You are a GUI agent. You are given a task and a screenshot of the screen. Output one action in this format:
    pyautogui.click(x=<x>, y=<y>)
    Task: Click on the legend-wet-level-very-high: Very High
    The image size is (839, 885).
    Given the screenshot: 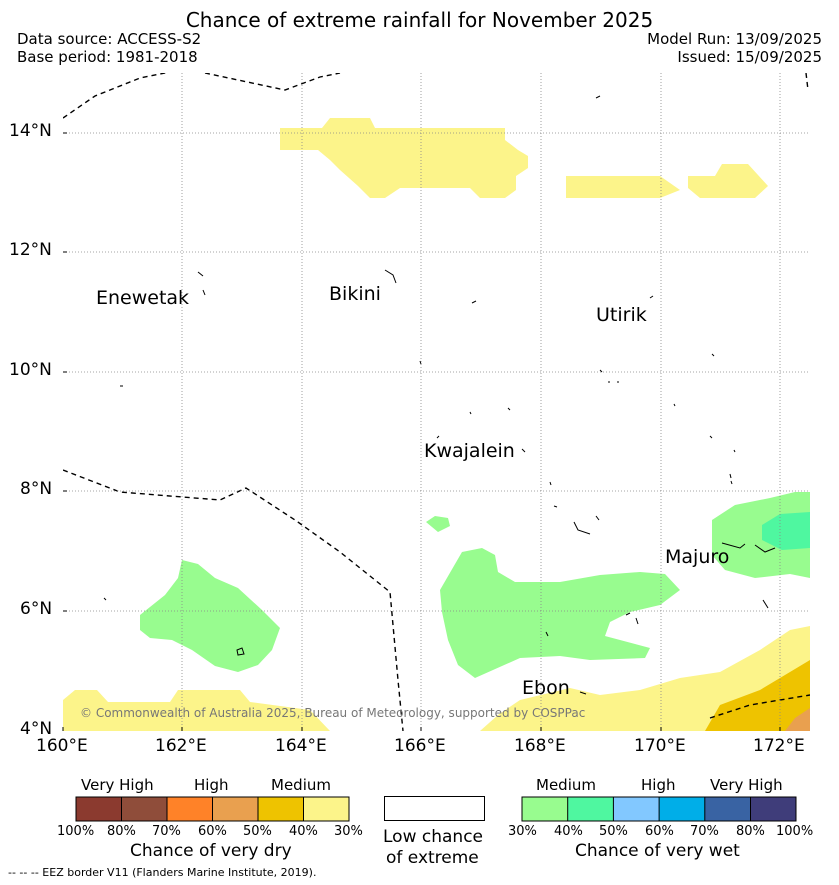 What is the action you would take?
    pyautogui.click(x=746, y=785)
    